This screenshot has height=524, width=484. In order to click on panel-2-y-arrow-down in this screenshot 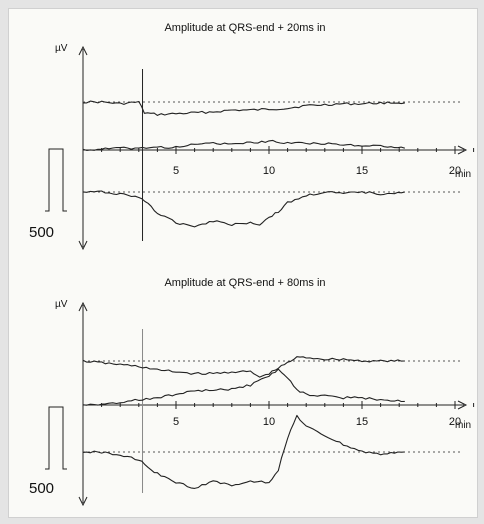, I will do `click(83, 501)`.